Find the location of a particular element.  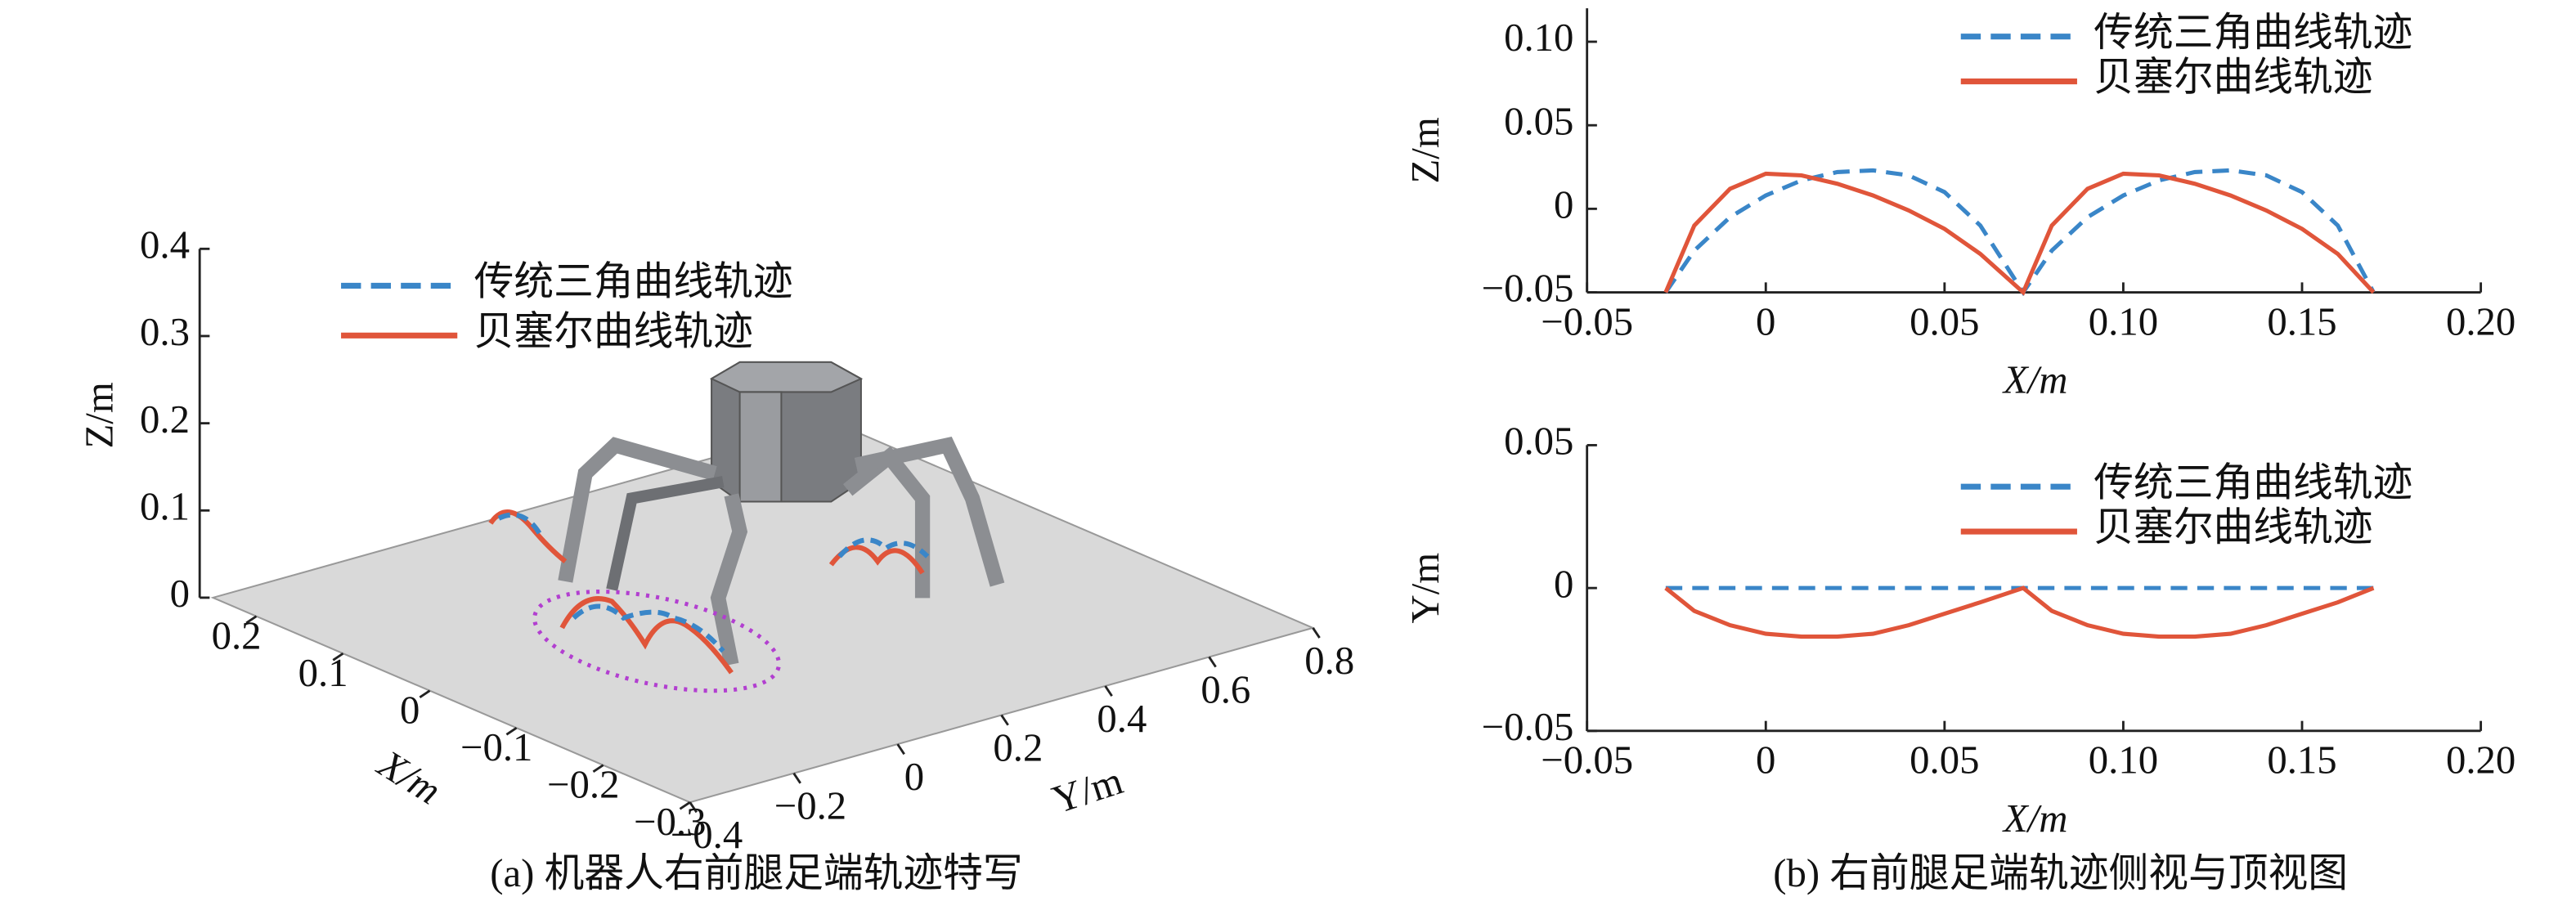

x-tick-label: −0.1 is located at coordinates (496, 747).